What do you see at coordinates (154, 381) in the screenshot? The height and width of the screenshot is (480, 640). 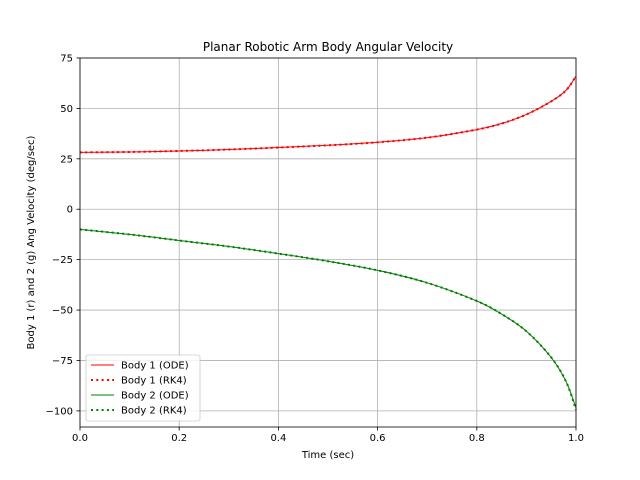 I see `legend-label: Body 1 (RK4)` at bounding box center [154, 381].